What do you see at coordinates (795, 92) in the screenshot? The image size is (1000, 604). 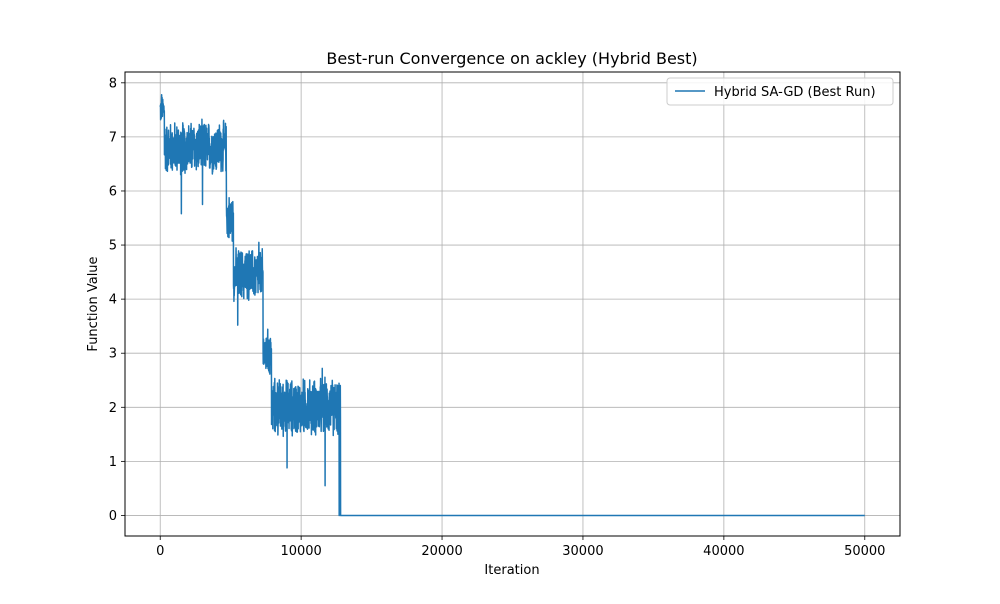 I see `legend-series-label: Hybrid SA-GD (Best Run)` at bounding box center [795, 92].